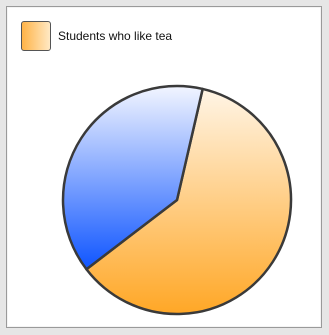  What do you see at coordinates (115, 36) in the screenshot?
I see `legend-label-tea: Students who like tea` at bounding box center [115, 36].